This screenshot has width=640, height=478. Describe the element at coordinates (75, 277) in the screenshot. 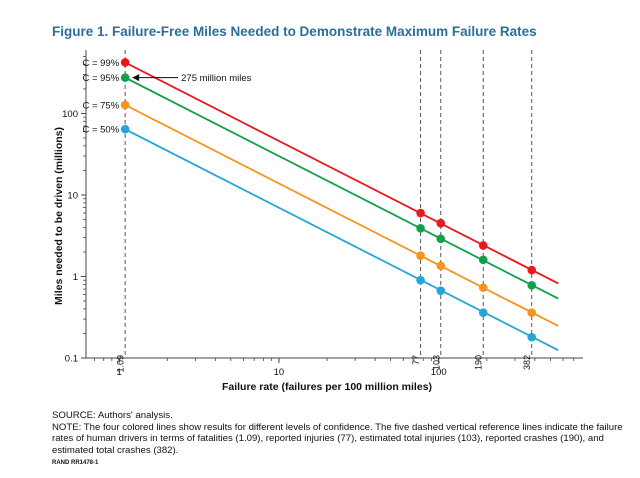

I see `y-tick-label: 1` at that location.